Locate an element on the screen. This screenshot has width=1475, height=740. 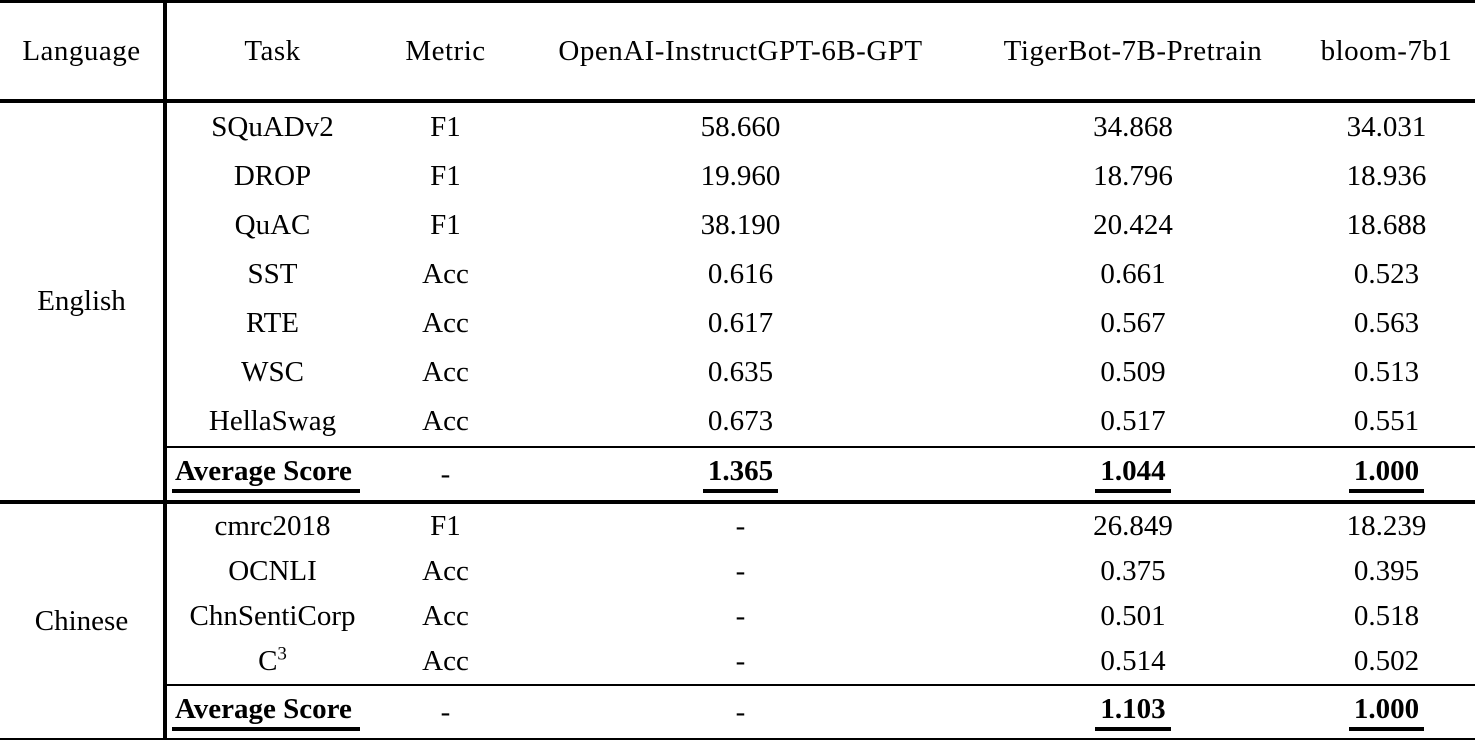
score-cell: 0.502 is located at coordinates (1386, 661).